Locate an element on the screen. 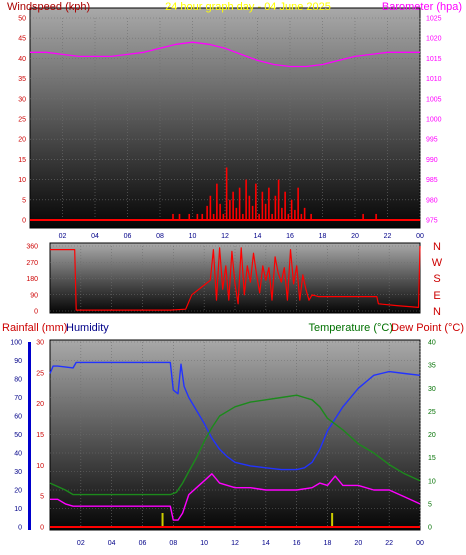  rainfall-tick-label: 30 is located at coordinates (40, 343).